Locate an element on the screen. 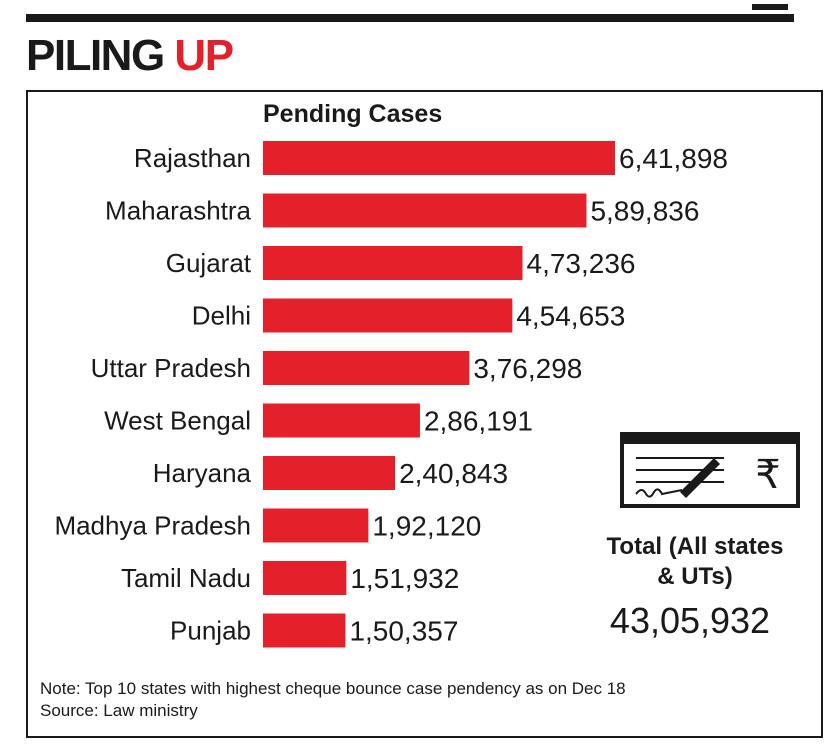 This screenshot has width=839, height=748. corner-mark is located at coordinates (770, 7).